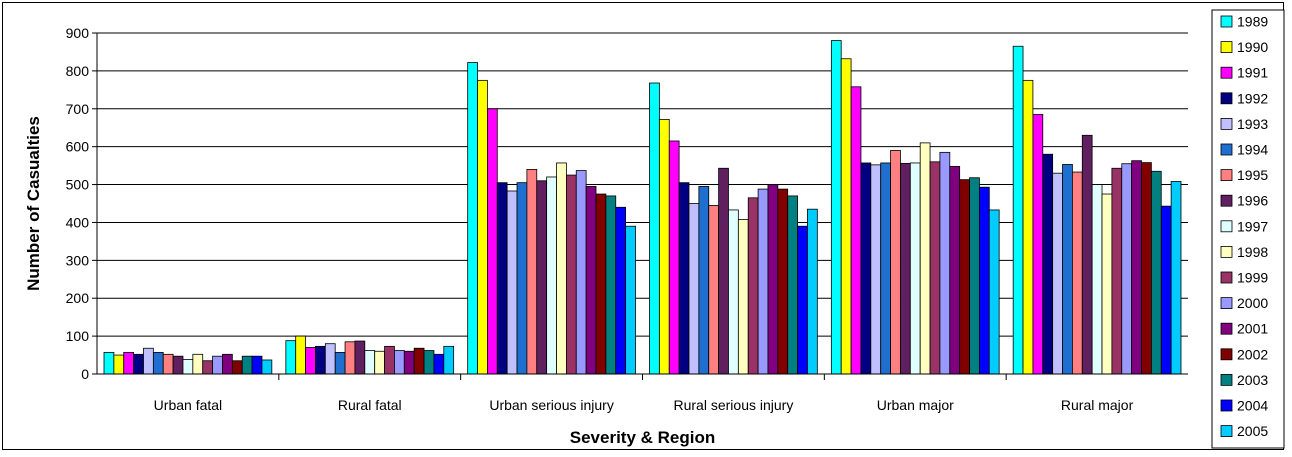 Image resolution: width=1292 pixels, height=457 pixels. What do you see at coordinates (78, 185) in the screenshot?
I see `y-tick-label: 500` at bounding box center [78, 185].